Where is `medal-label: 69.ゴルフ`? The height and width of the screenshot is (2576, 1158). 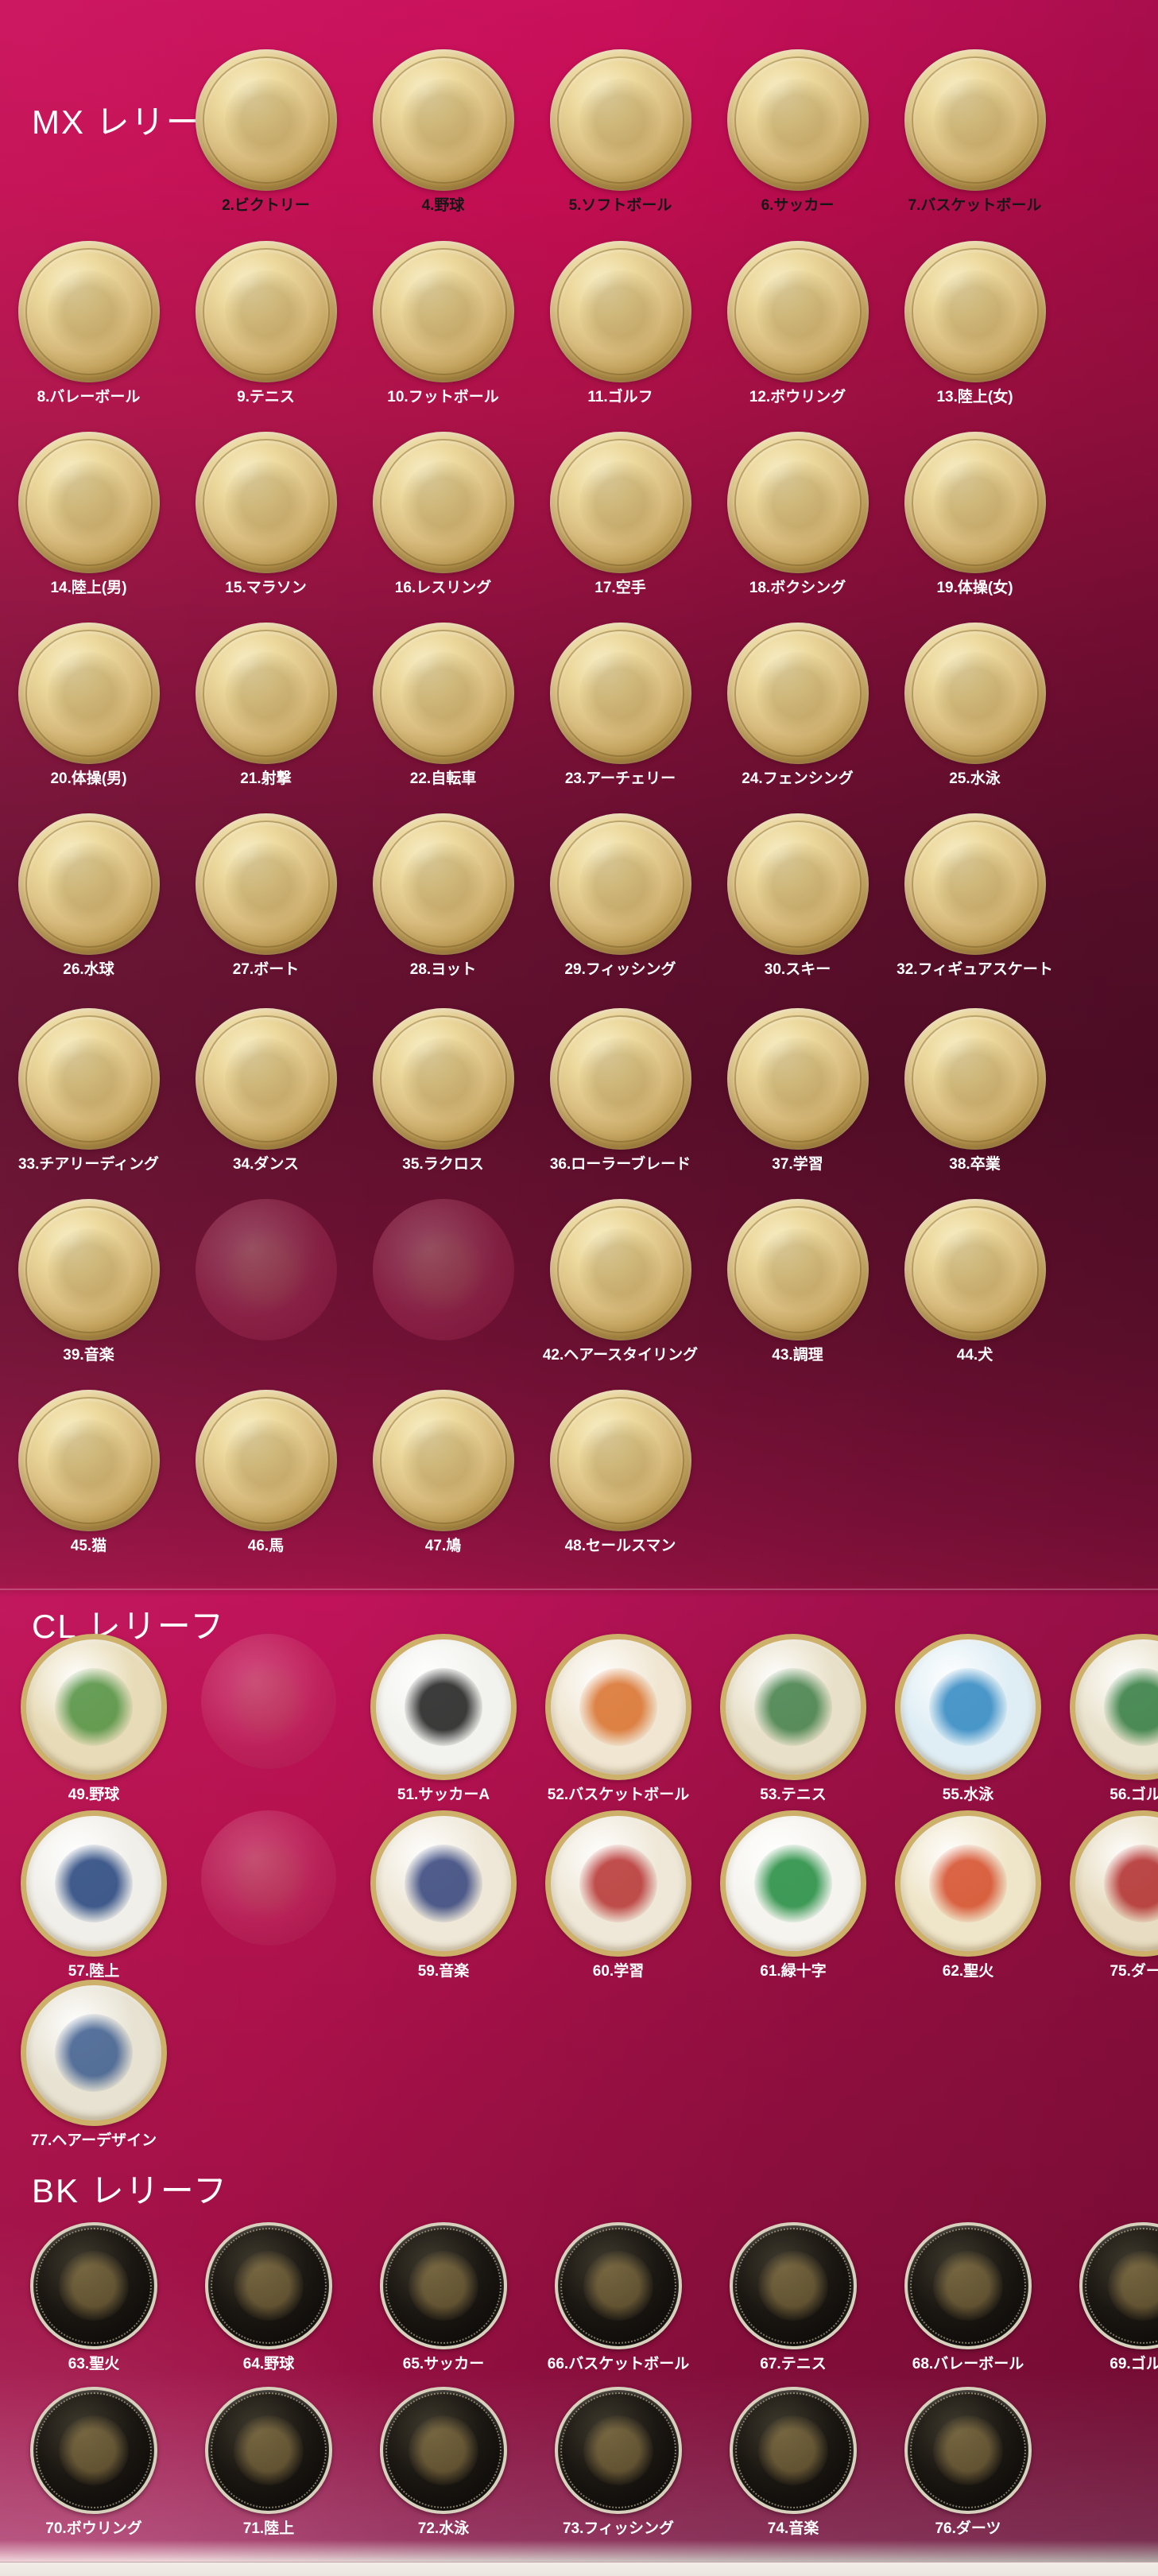
medal-label: 69.ゴルフ is located at coordinates (1134, 2364).